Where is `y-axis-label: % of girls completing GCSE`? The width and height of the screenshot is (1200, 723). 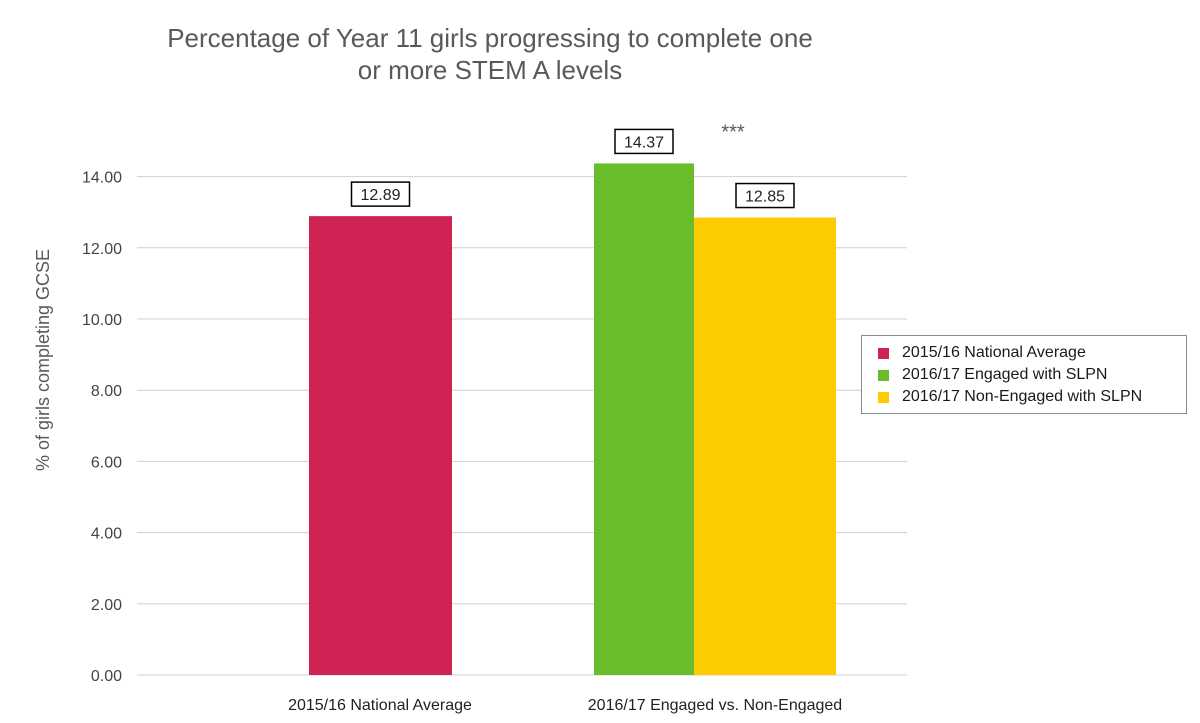 y-axis-label: % of girls completing GCSE is located at coordinates (43, 360).